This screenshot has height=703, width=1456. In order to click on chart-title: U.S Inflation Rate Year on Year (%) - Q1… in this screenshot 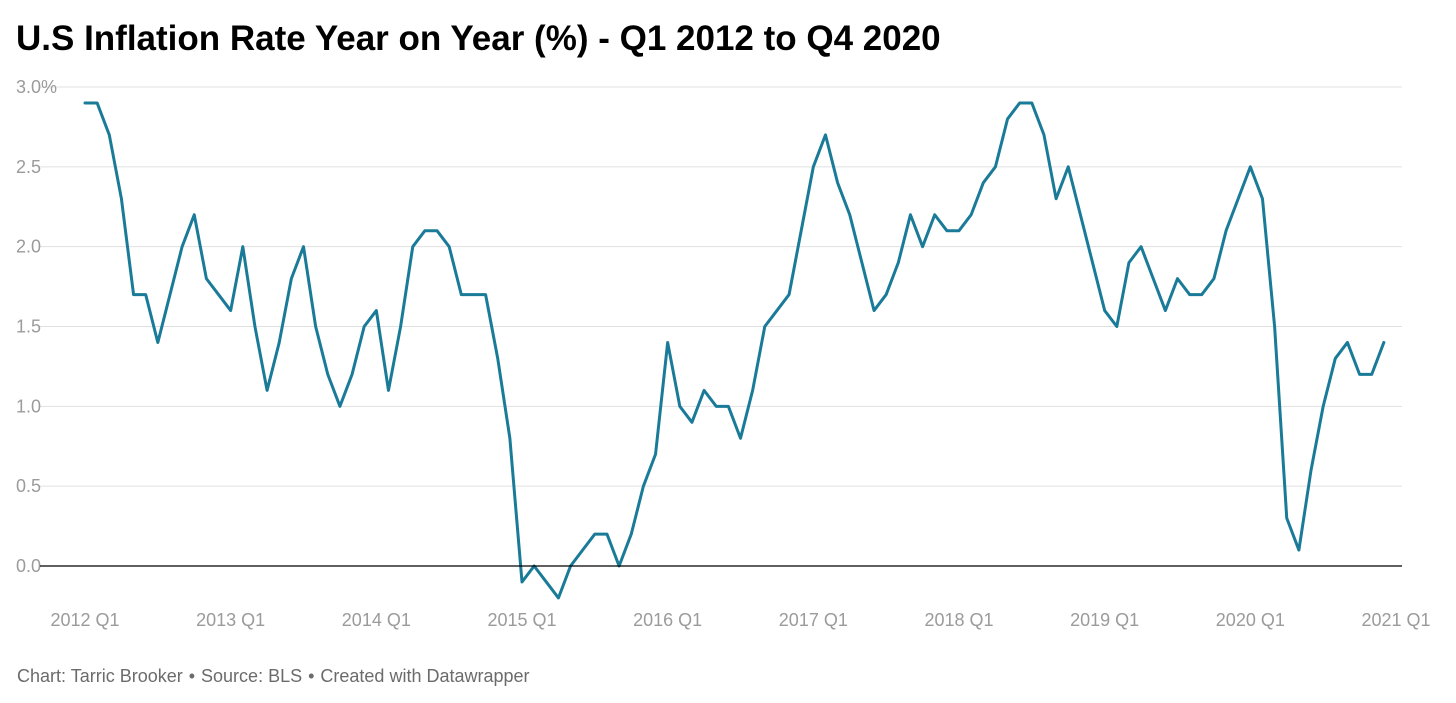, I will do `click(478, 38)`.